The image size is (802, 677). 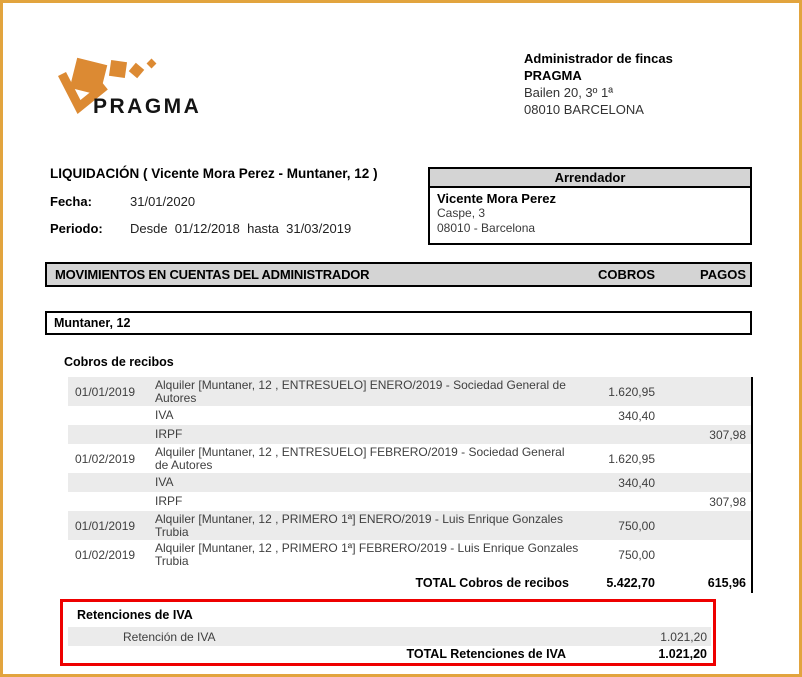 I want to click on cobros-section-heading: Cobros de recibos, so click(x=119, y=362).